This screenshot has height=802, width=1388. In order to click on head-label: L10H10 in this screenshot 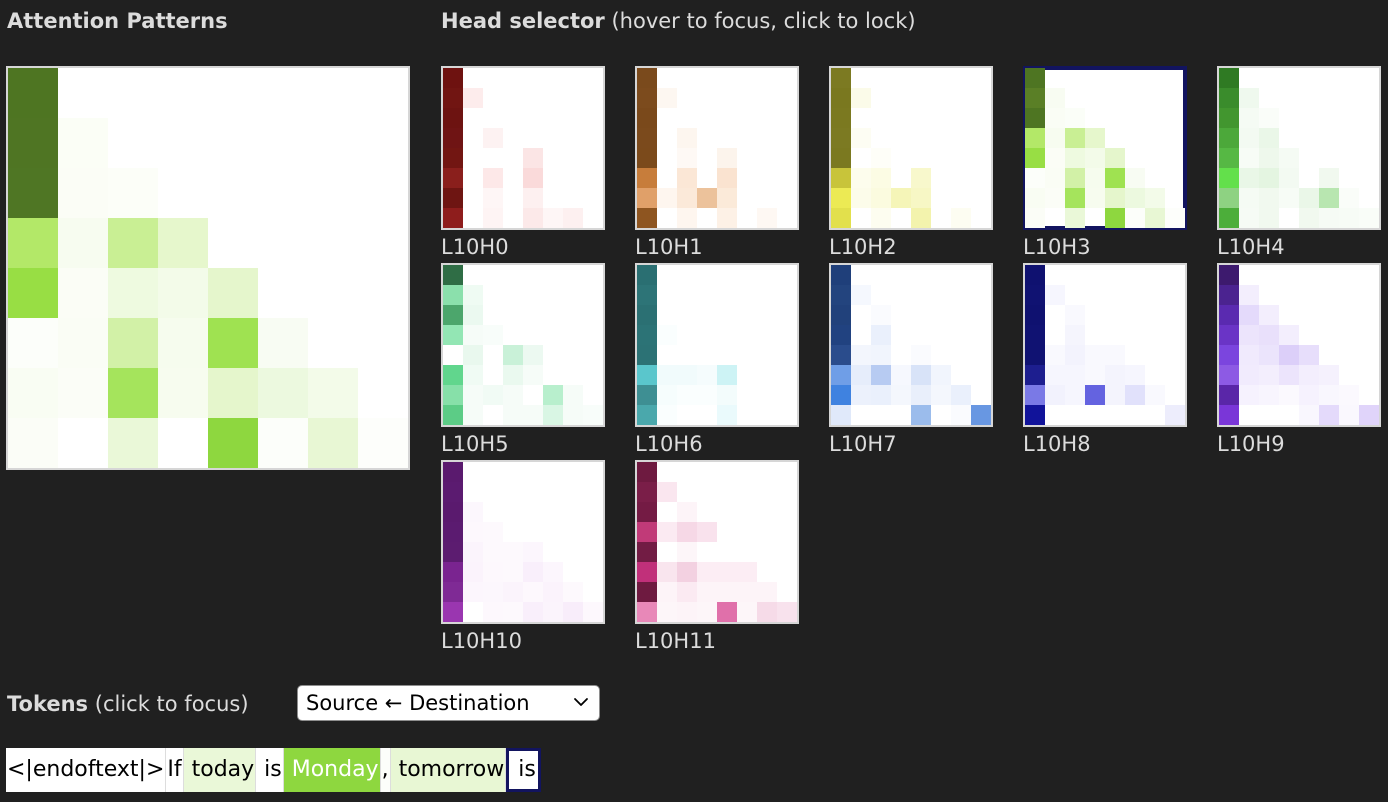, I will do `click(481, 641)`.